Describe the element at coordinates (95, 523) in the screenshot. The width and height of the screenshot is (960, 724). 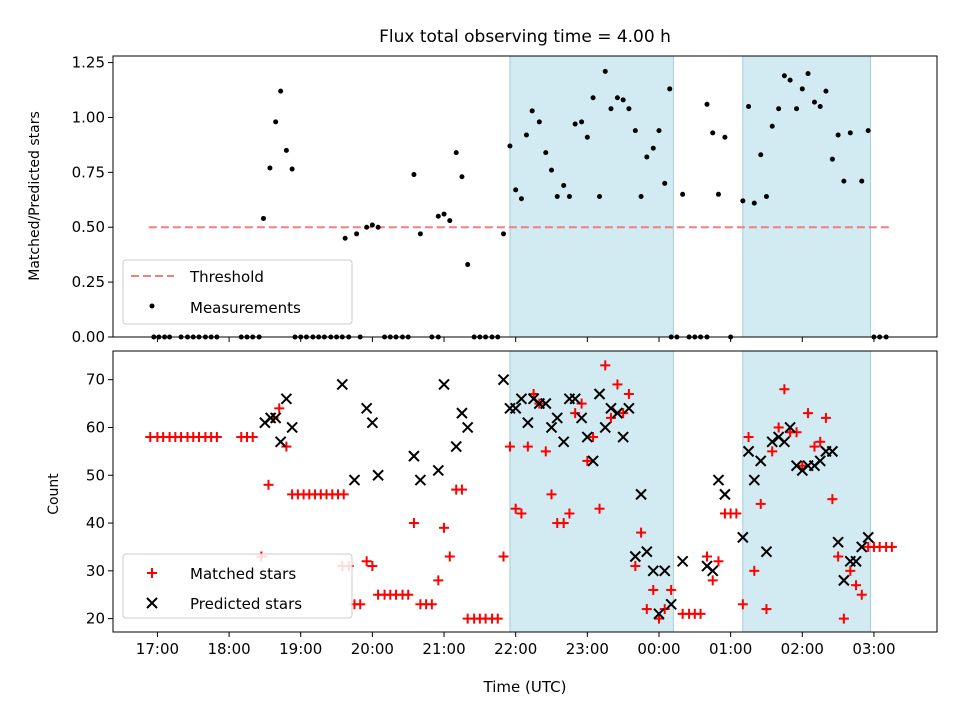
I see `bottom-ytick-label: 40` at that location.